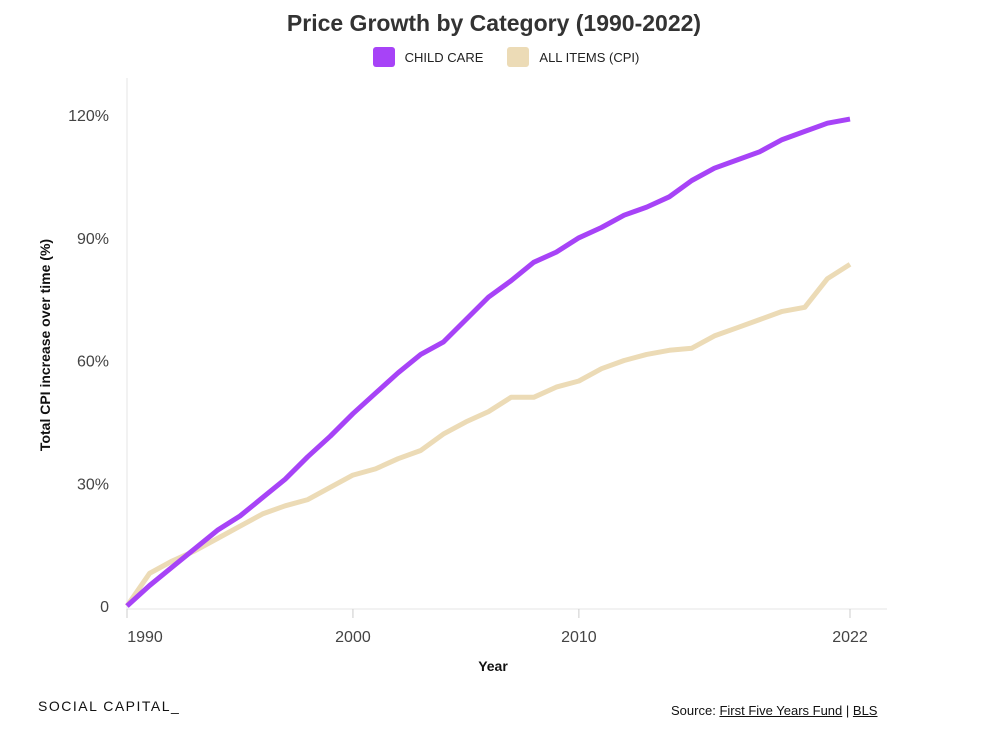 The image size is (1001, 745). I want to click on chart-title: Price Growth by Category (1990-2022), so click(494, 23).